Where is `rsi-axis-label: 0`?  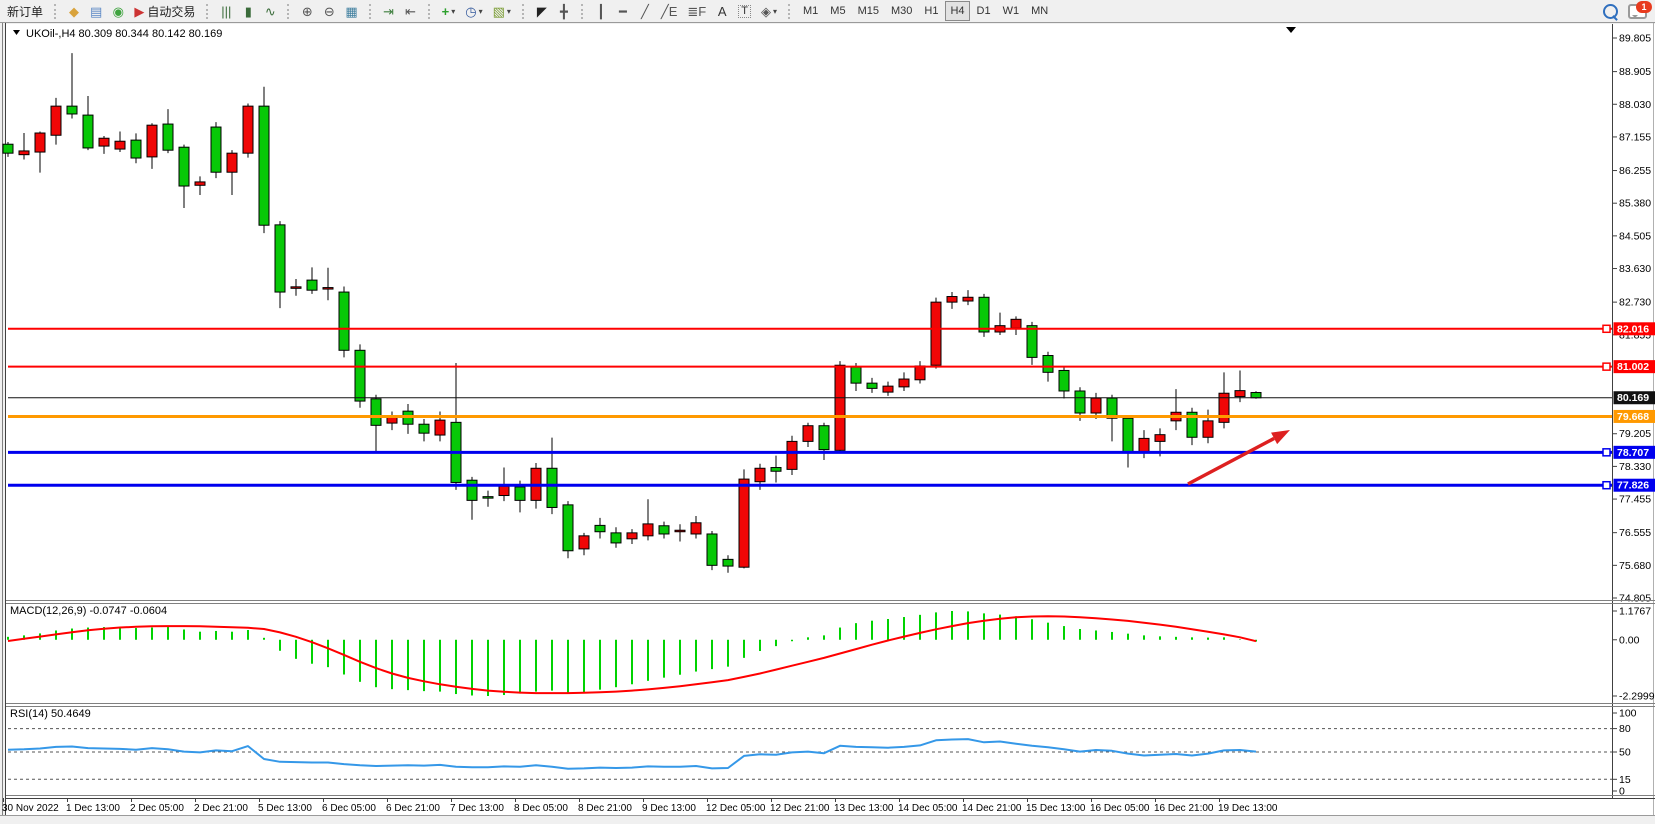
rsi-axis-label: 0 is located at coordinates (1622, 792).